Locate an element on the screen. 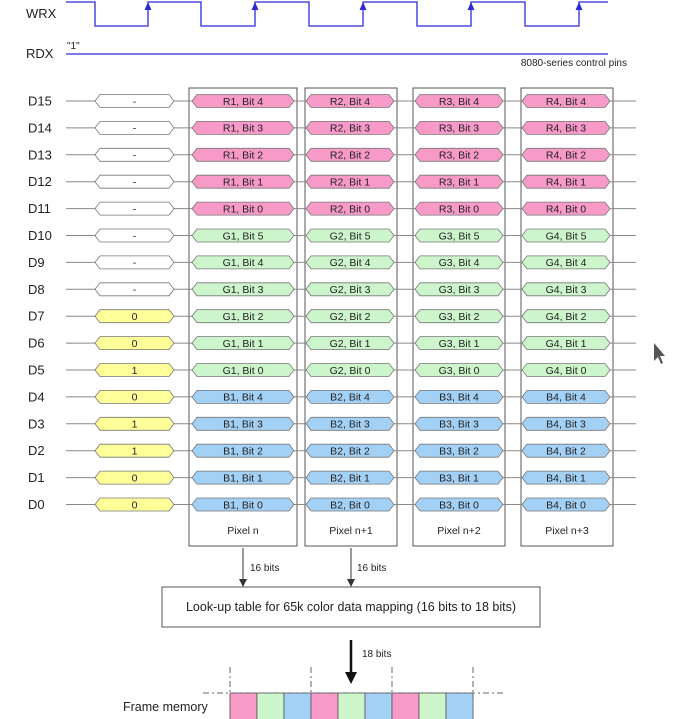 This screenshot has width=678, height=719. bit-label: B1, Bit 3 is located at coordinates (243, 425).